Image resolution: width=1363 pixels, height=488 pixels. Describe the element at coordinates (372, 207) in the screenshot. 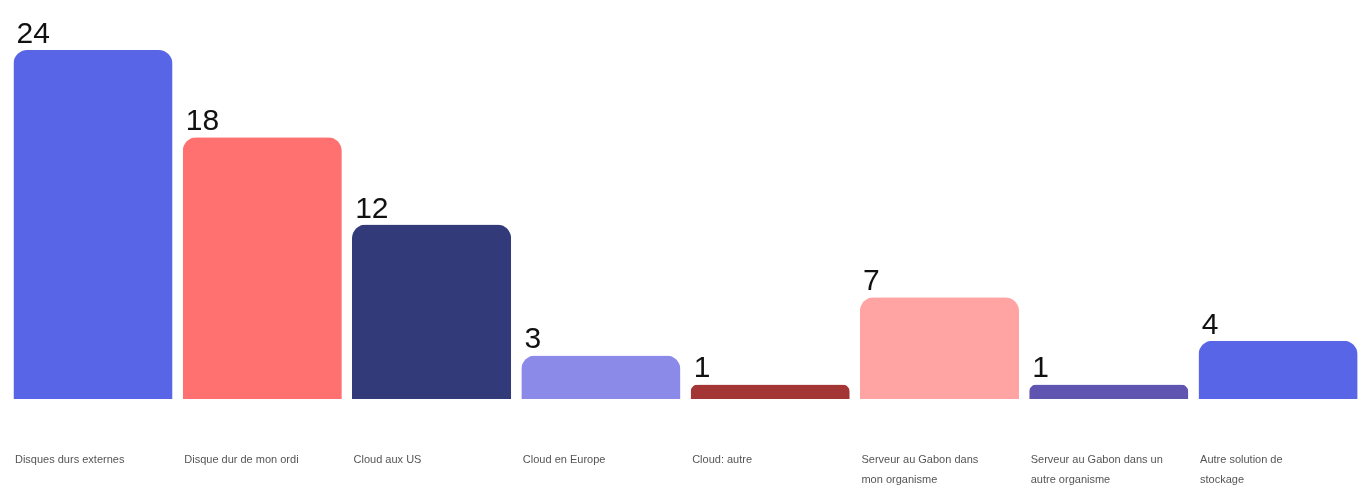

I see `data-label: 12` at that location.